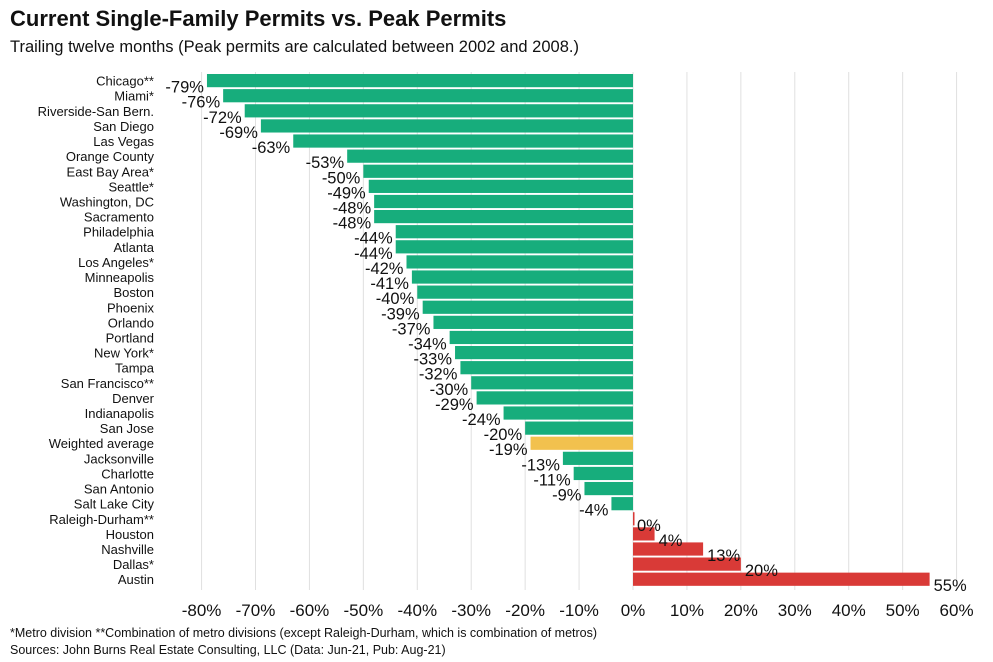 The height and width of the screenshot is (662, 993). I want to click on value-label: -13%, so click(540, 465).